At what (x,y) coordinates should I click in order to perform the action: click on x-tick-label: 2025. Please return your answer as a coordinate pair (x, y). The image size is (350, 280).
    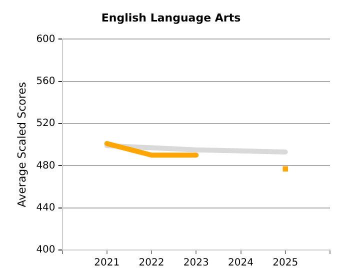
    Looking at the image, I should click on (285, 263).